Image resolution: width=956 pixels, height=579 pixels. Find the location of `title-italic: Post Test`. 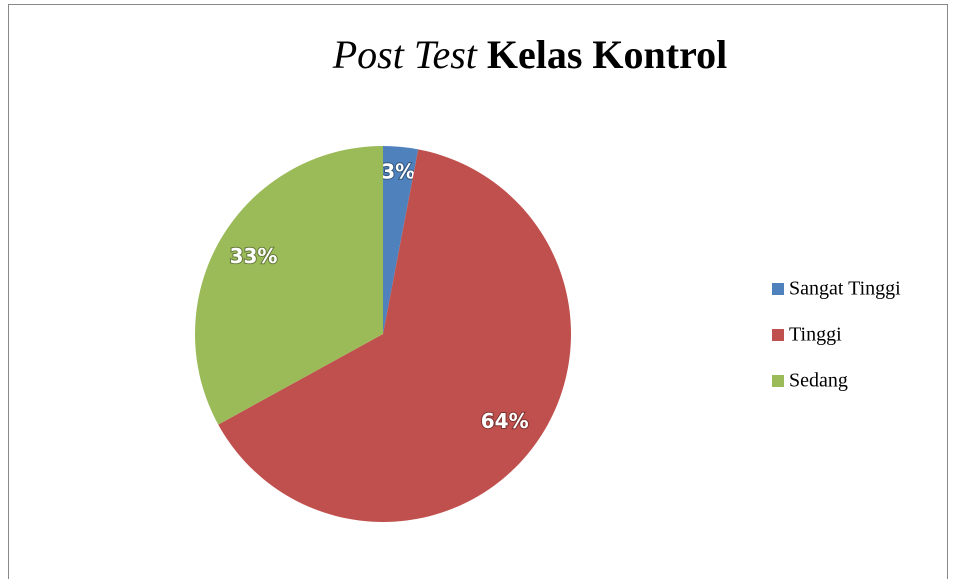

title-italic: Post Test is located at coordinates (405, 54).